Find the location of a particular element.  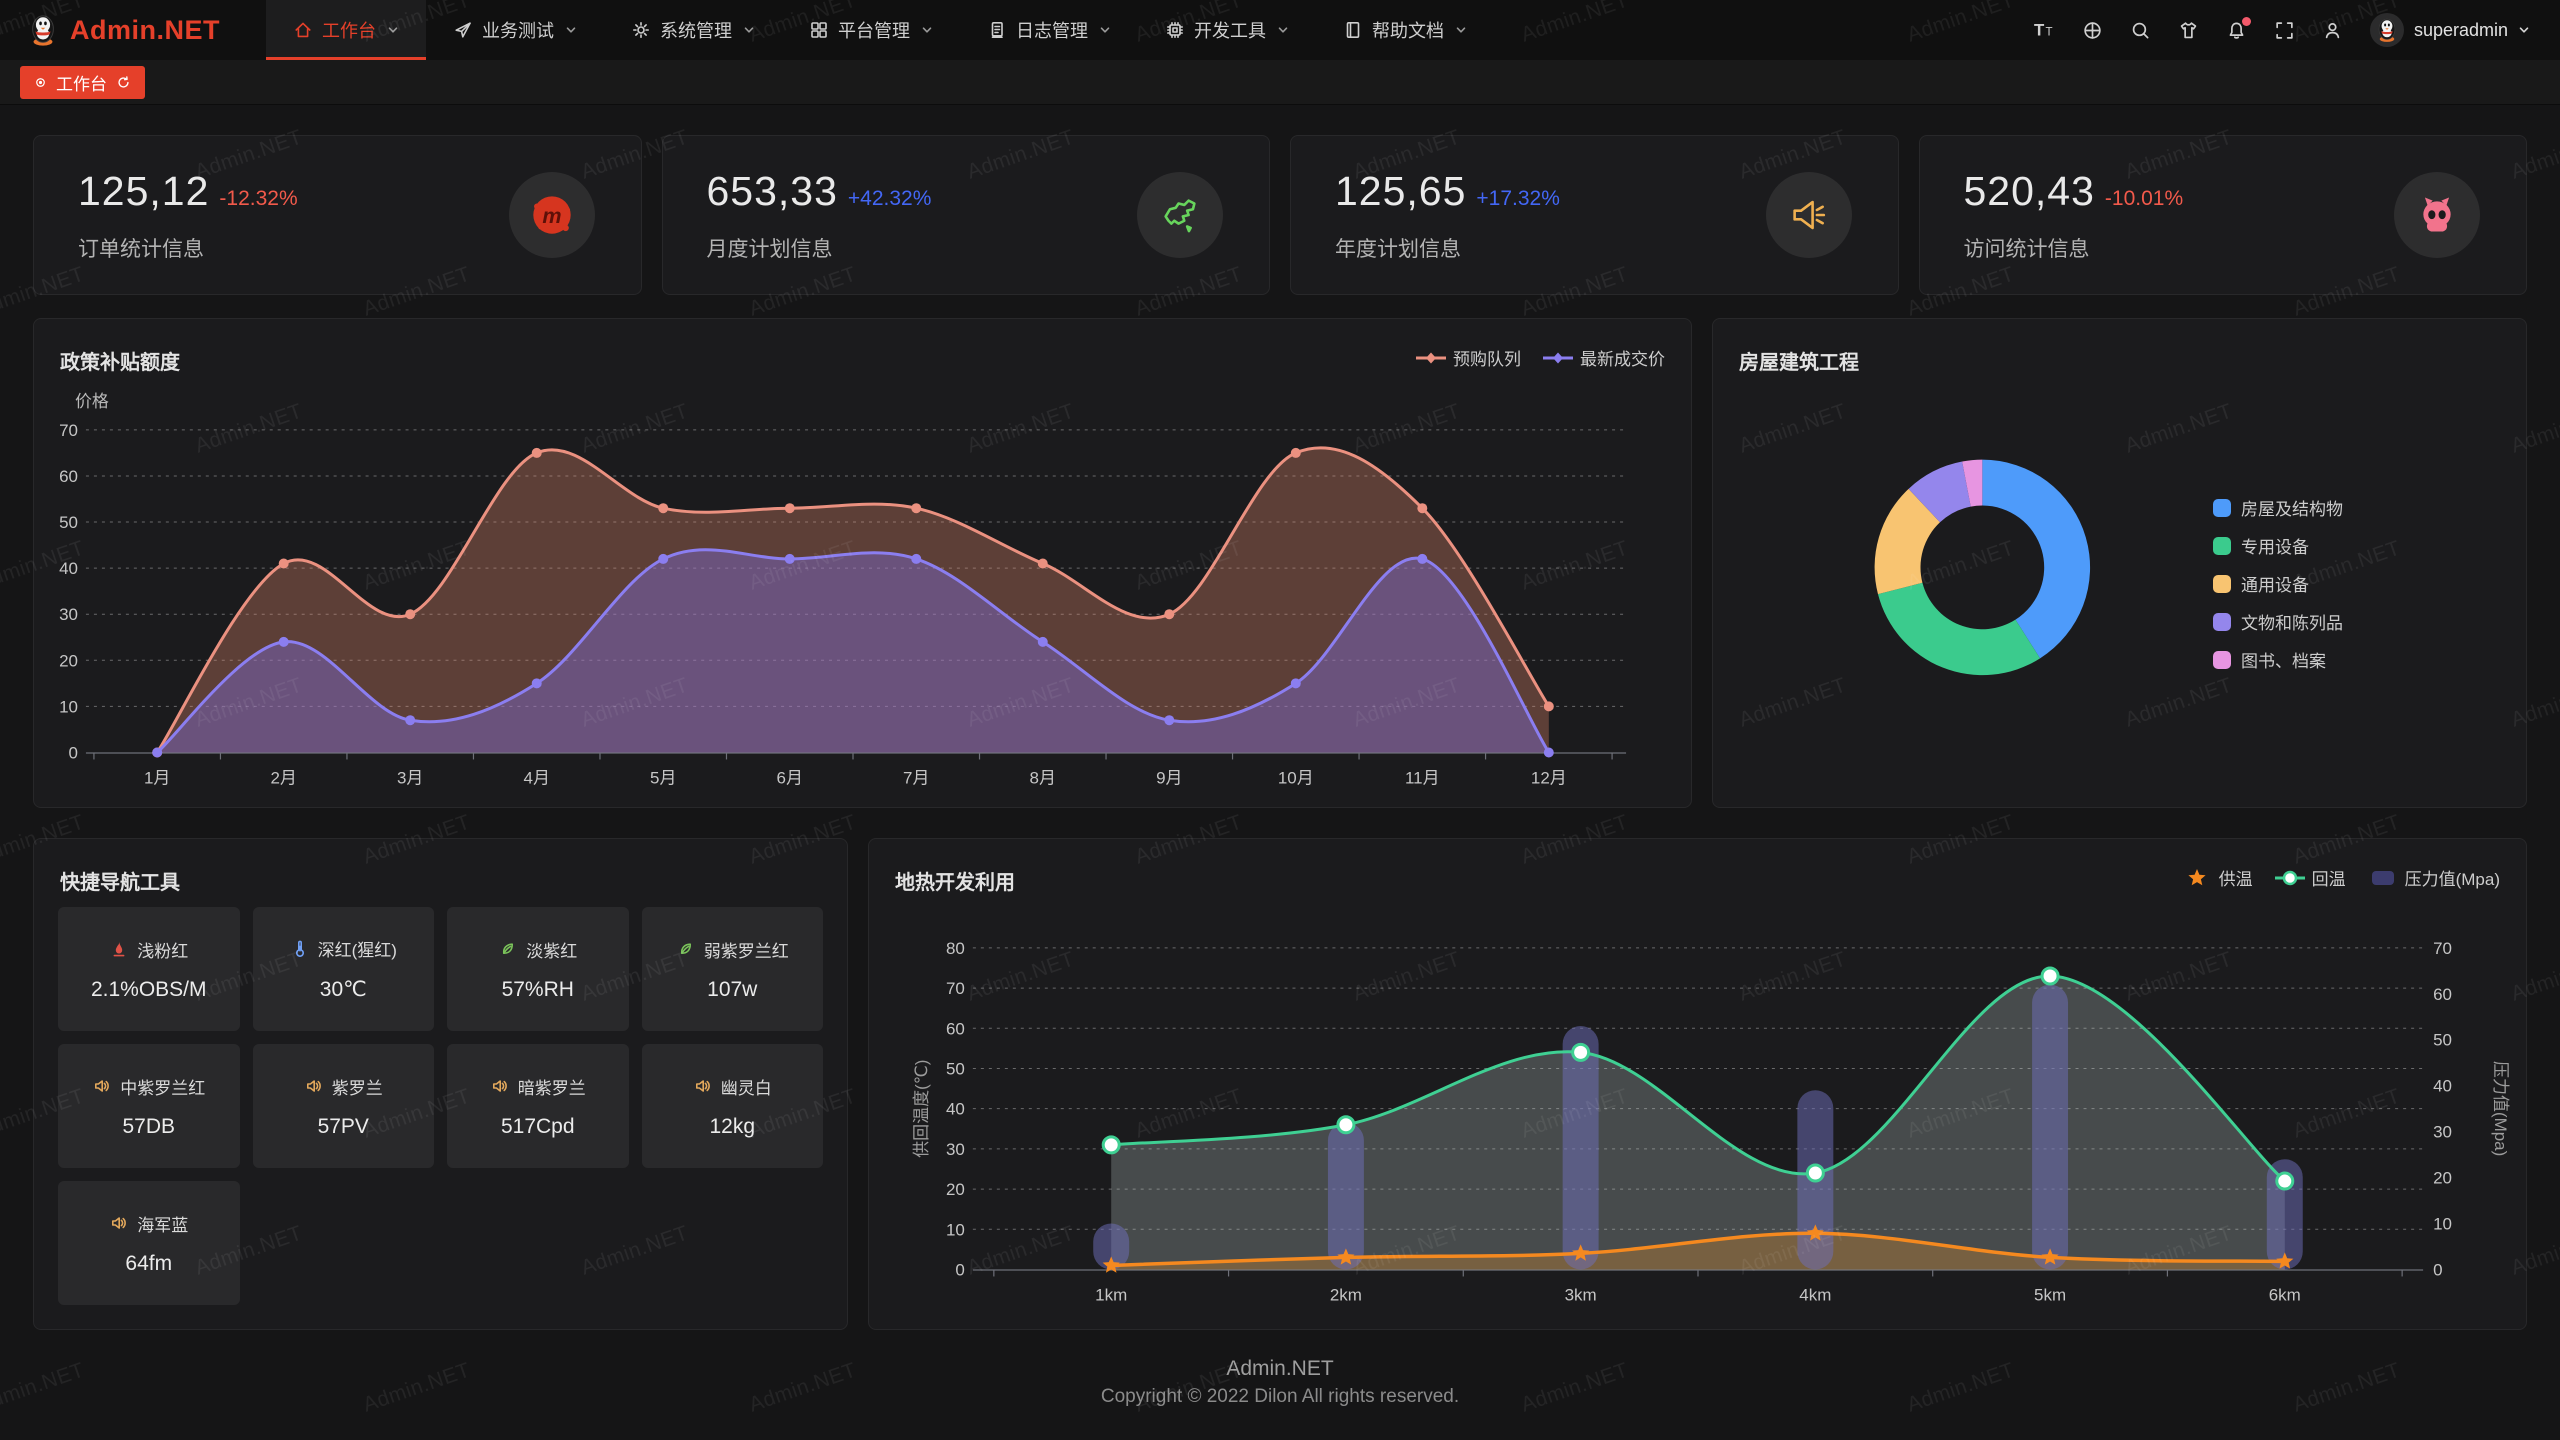

app-logo: Admin.NET is located at coordinates (123, 30).